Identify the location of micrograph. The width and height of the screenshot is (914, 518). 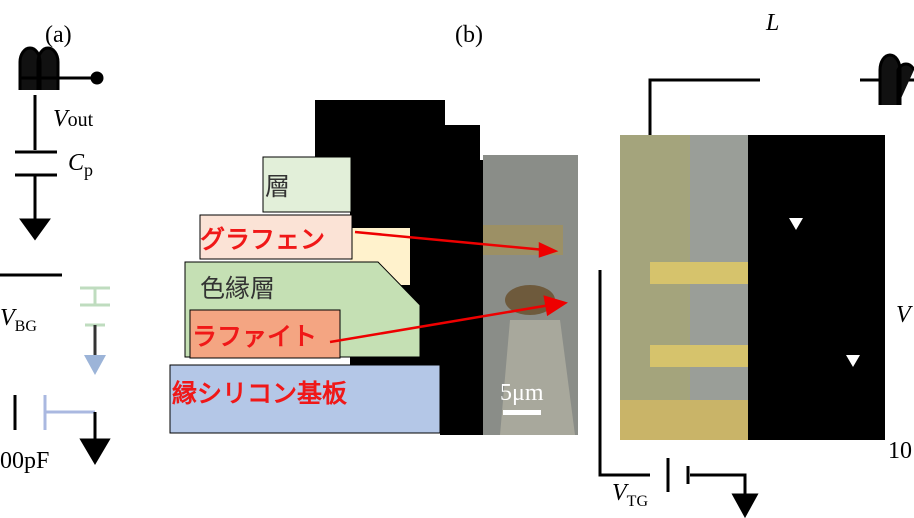
(537, 377).